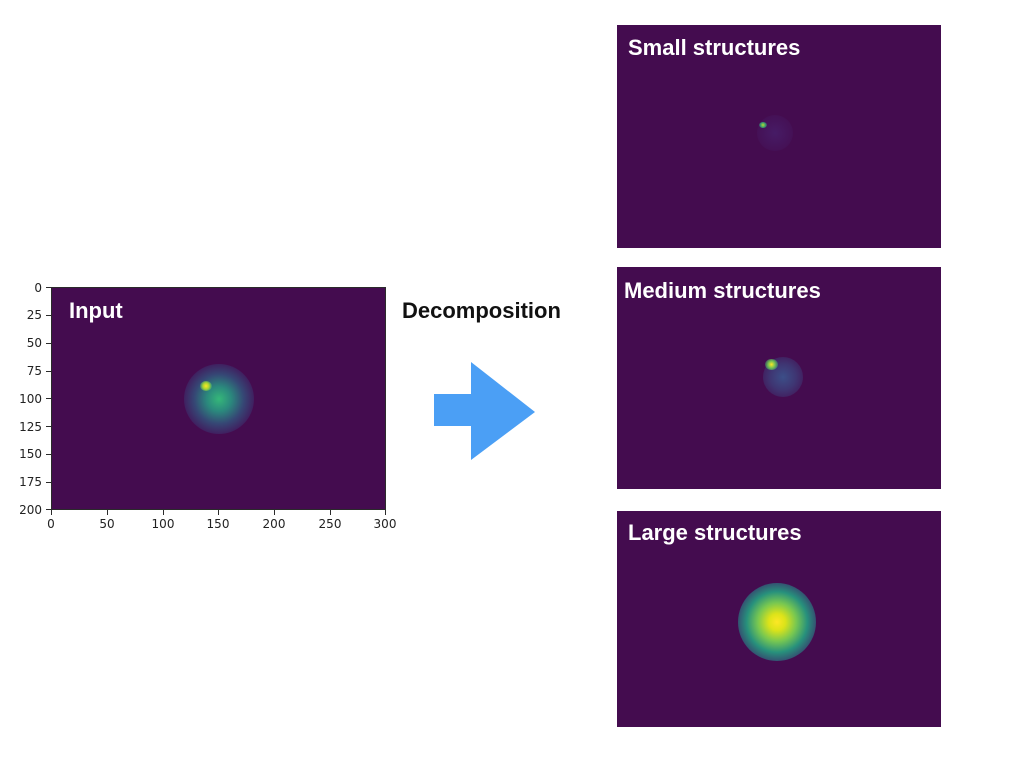  I want to click on large-structures-panel: Large structures, so click(779, 619).